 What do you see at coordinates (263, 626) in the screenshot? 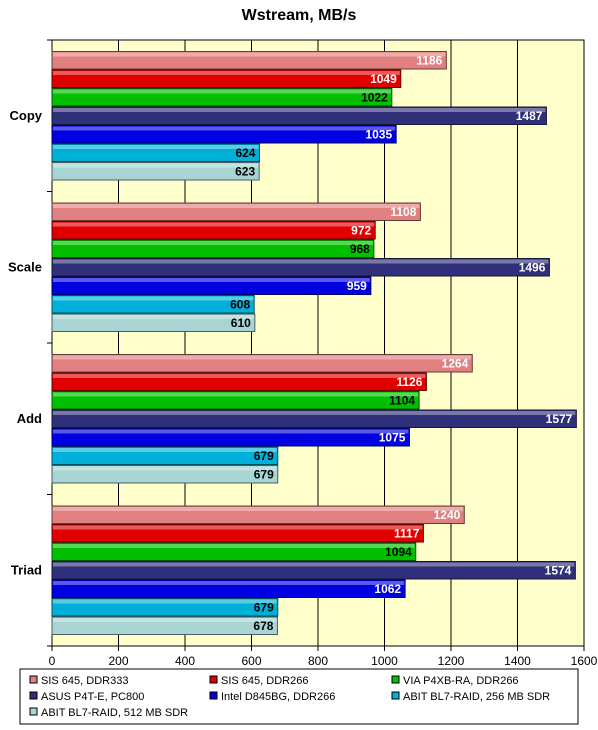
I see `data-label: 678` at bounding box center [263, 626].